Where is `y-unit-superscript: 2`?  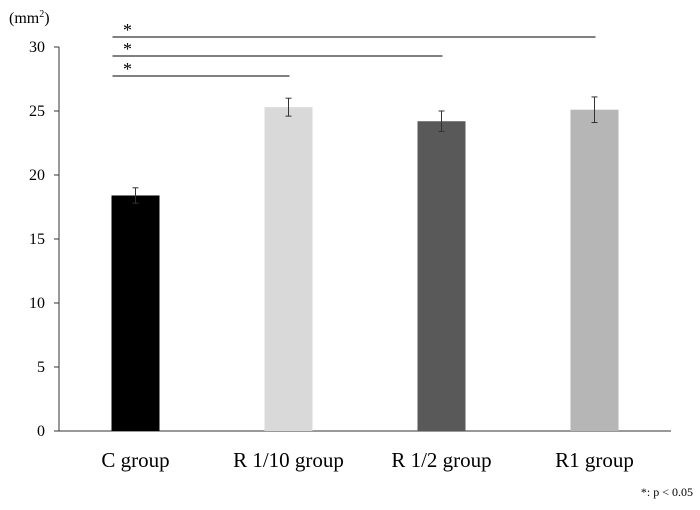 y-unit-superscript: 2 is located at coordinates (41, 14).